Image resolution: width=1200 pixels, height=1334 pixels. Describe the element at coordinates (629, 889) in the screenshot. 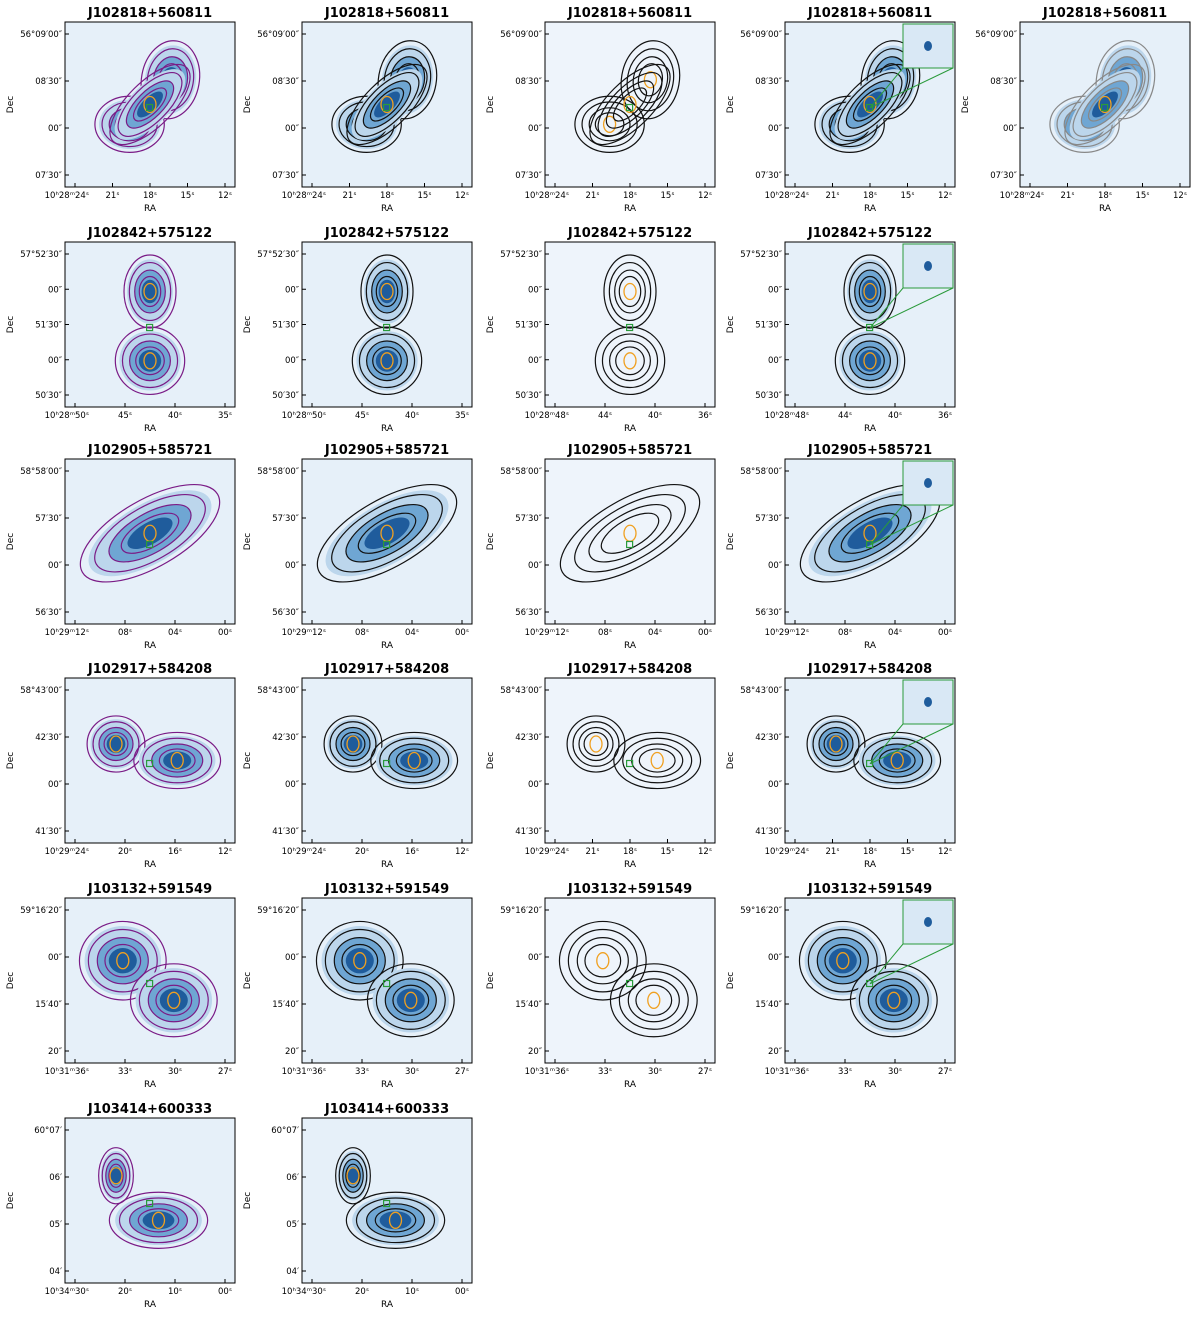

I see `panel-title: J103132+591549` at that location.